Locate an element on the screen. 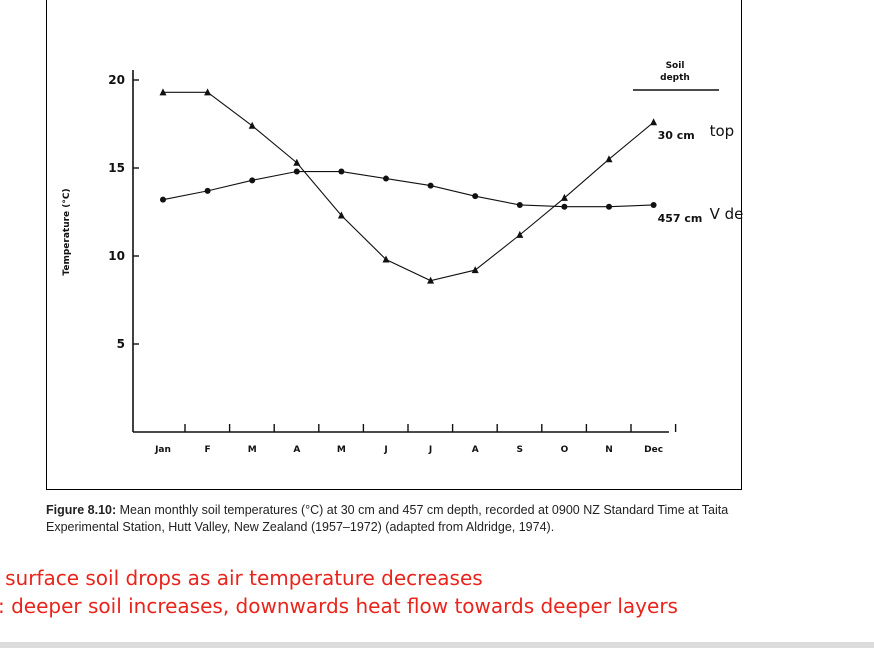 The width and height of the screenshot is (874, 648). y-tick-label: 10 is located at coordinates (116, 256).